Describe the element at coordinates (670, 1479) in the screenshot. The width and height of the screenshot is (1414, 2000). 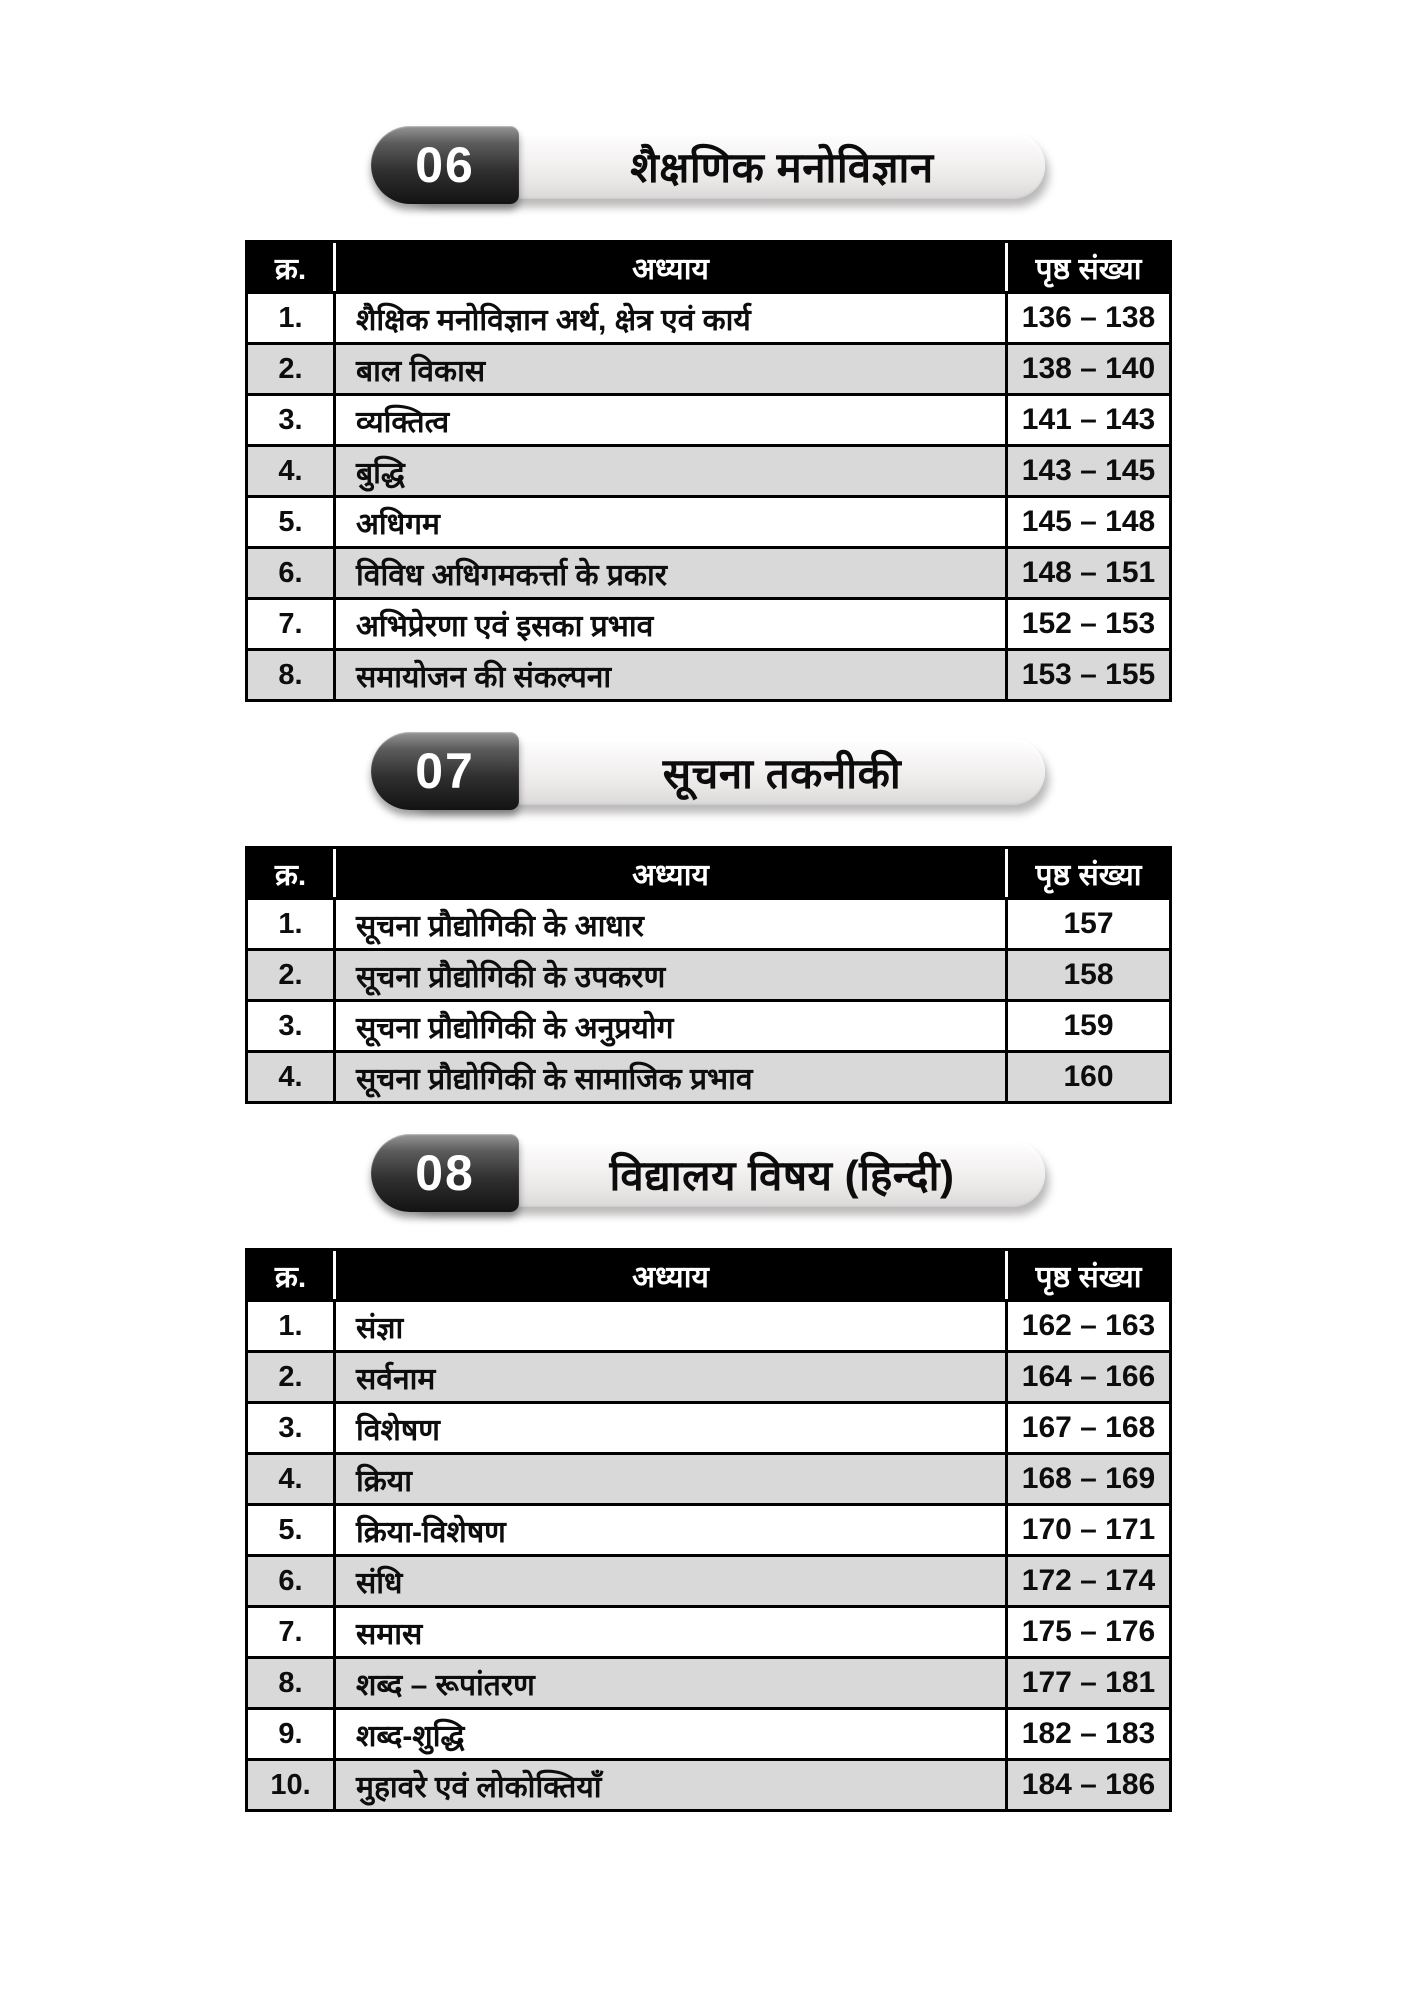
I see `chapter-cell: क्रिया` at that location.